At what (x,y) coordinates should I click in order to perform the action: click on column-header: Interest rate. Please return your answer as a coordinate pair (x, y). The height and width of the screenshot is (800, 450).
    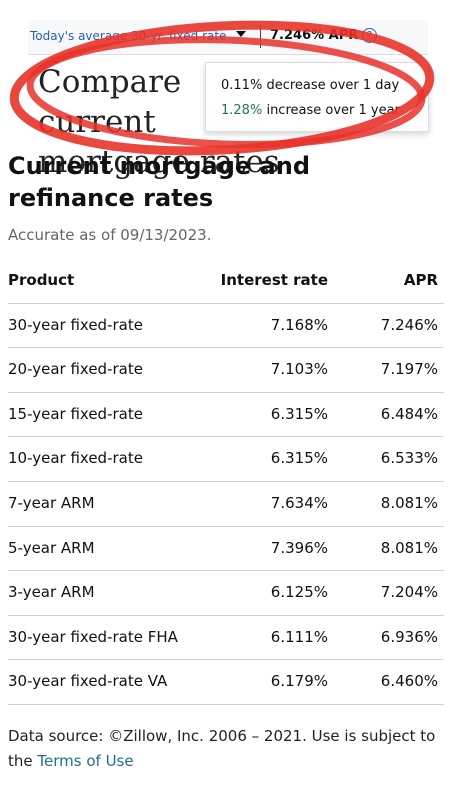
    Looking at the image, I should click on (274, 280).